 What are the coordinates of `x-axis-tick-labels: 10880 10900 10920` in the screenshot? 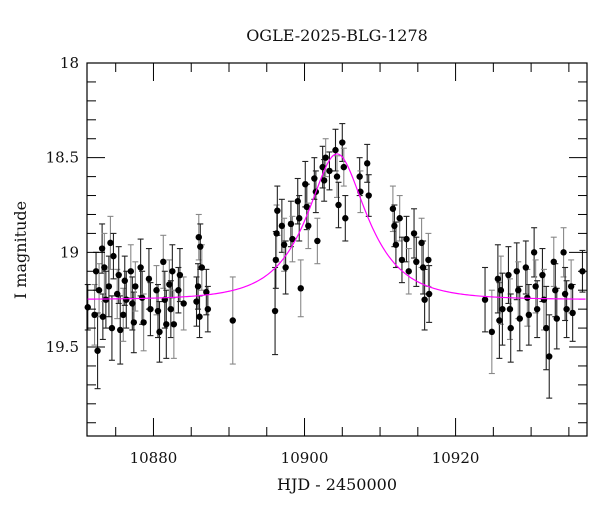 It's located at (305, 458).